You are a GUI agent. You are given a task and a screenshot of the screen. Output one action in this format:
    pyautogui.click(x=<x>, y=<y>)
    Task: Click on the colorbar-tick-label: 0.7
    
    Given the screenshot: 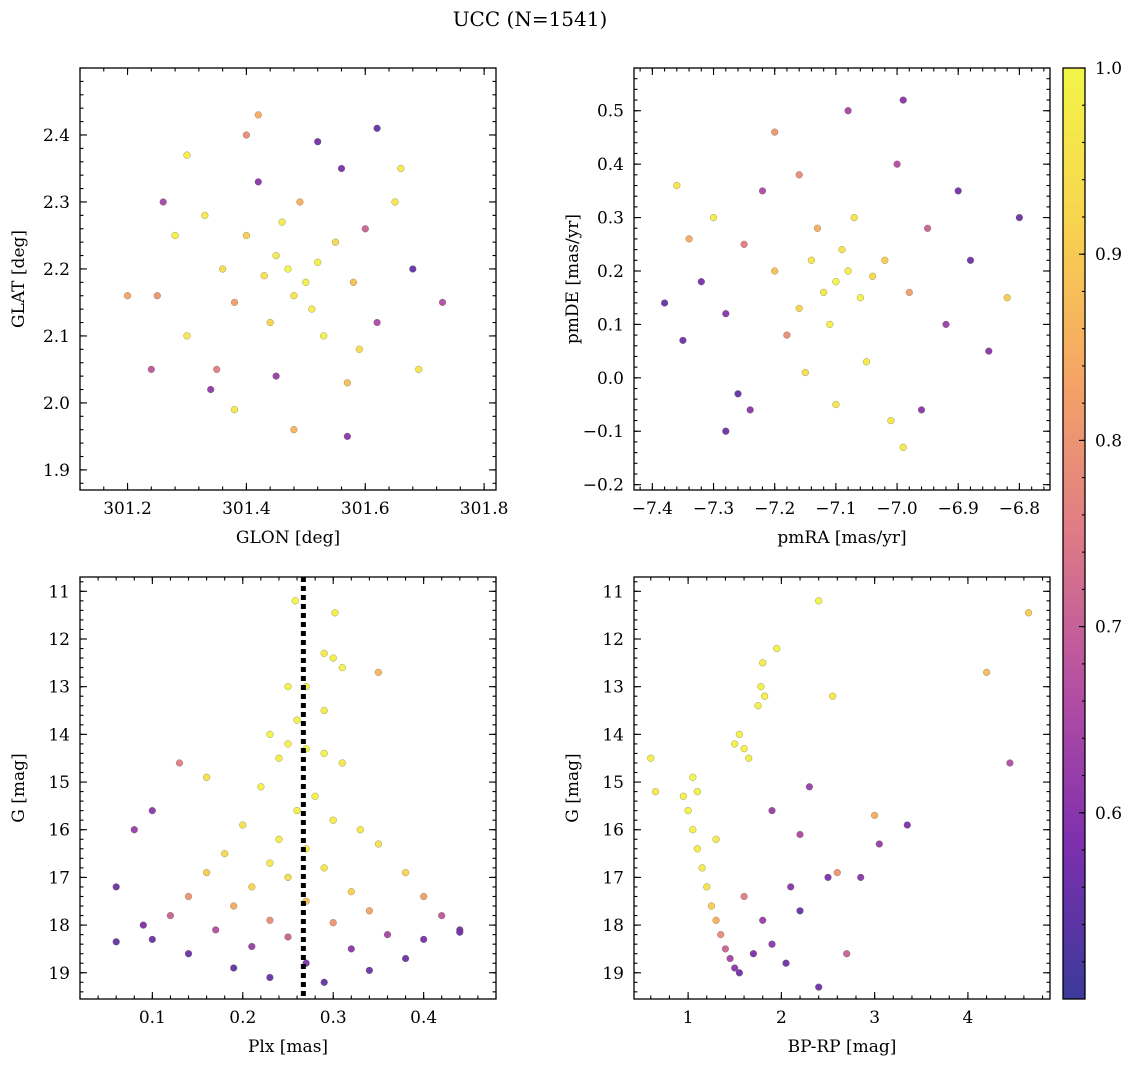 What is the action you would take?
    pyautogui.click(x=1108, y=628)
    